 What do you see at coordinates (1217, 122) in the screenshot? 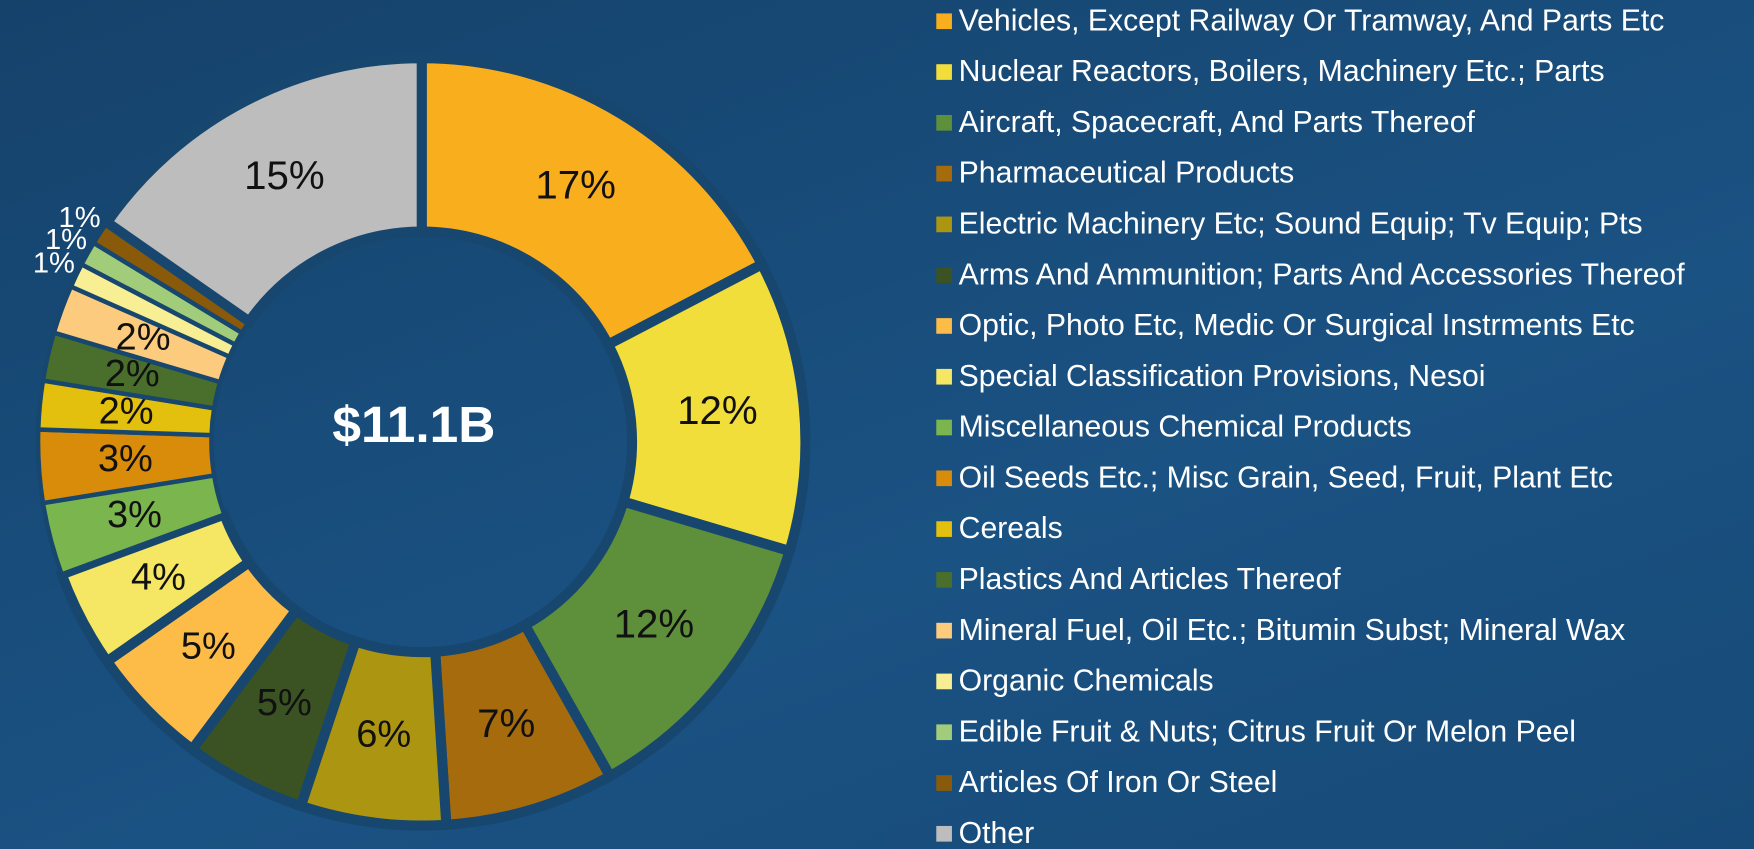
I see `legend-label: Aircraft, Spacecraft, And Parts Thereof` at bounding box center [1217, 122].